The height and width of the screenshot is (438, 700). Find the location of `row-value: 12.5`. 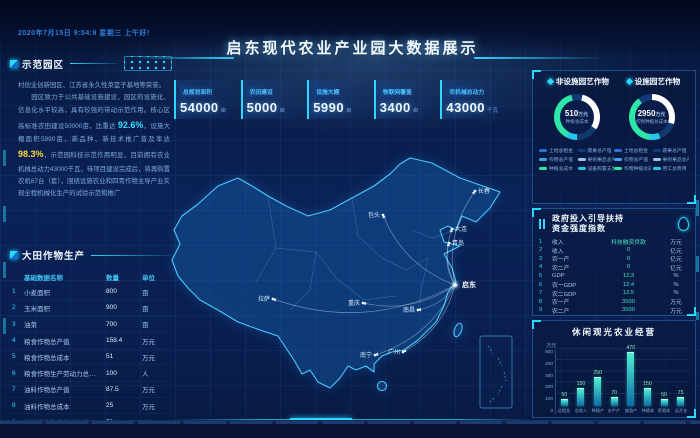

row-value: 12.5 is located at coordinates (628, 293).